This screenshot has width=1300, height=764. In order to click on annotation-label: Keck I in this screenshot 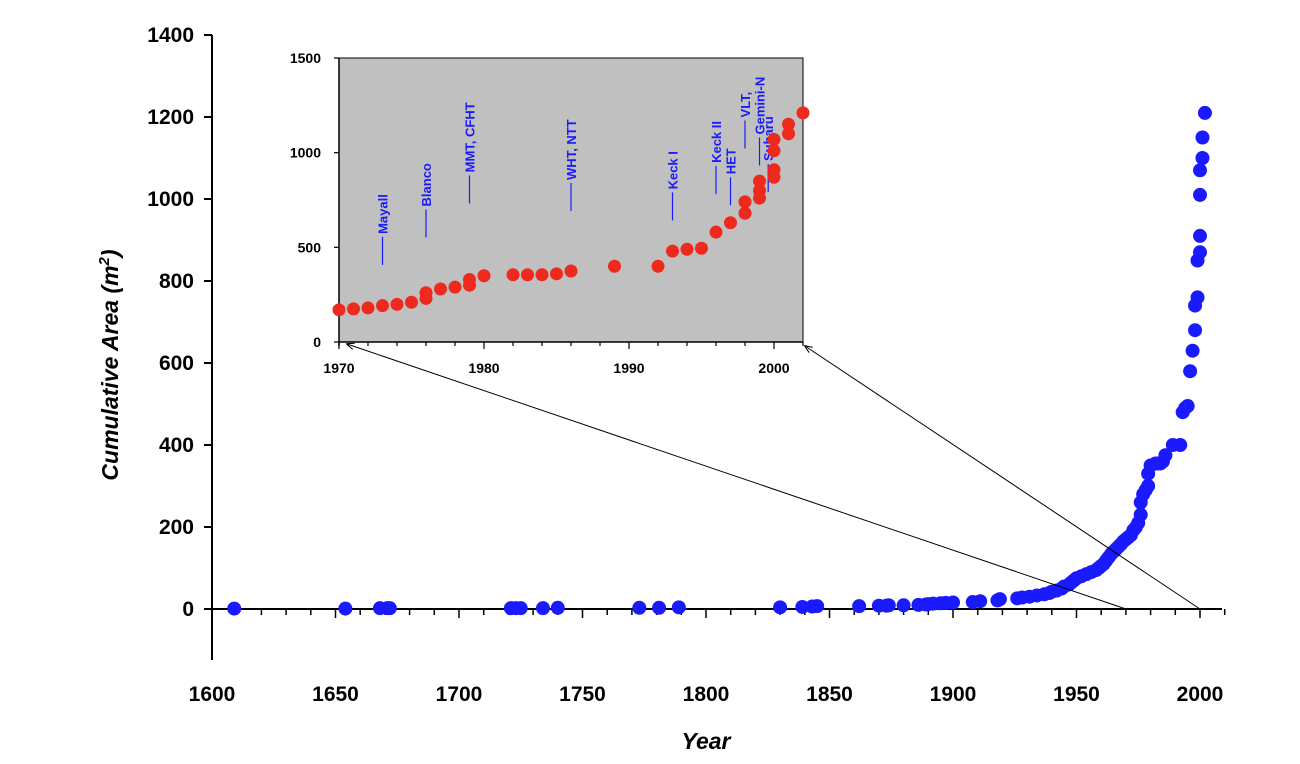, I will do `click(673, 170)`.